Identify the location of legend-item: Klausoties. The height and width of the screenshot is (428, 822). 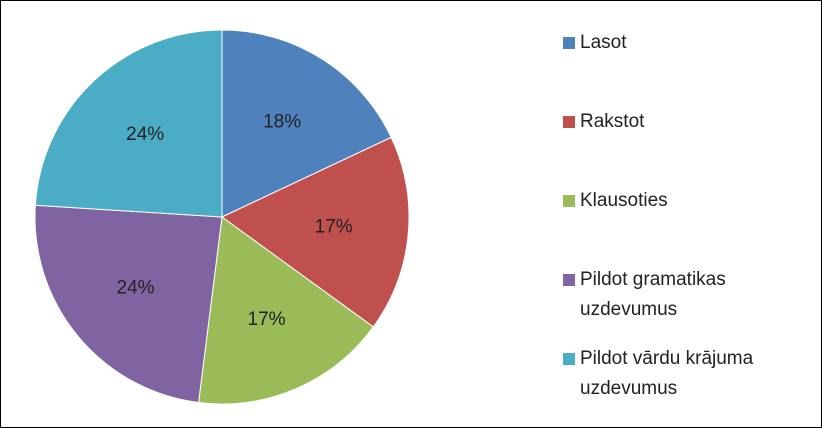
(683, 201).